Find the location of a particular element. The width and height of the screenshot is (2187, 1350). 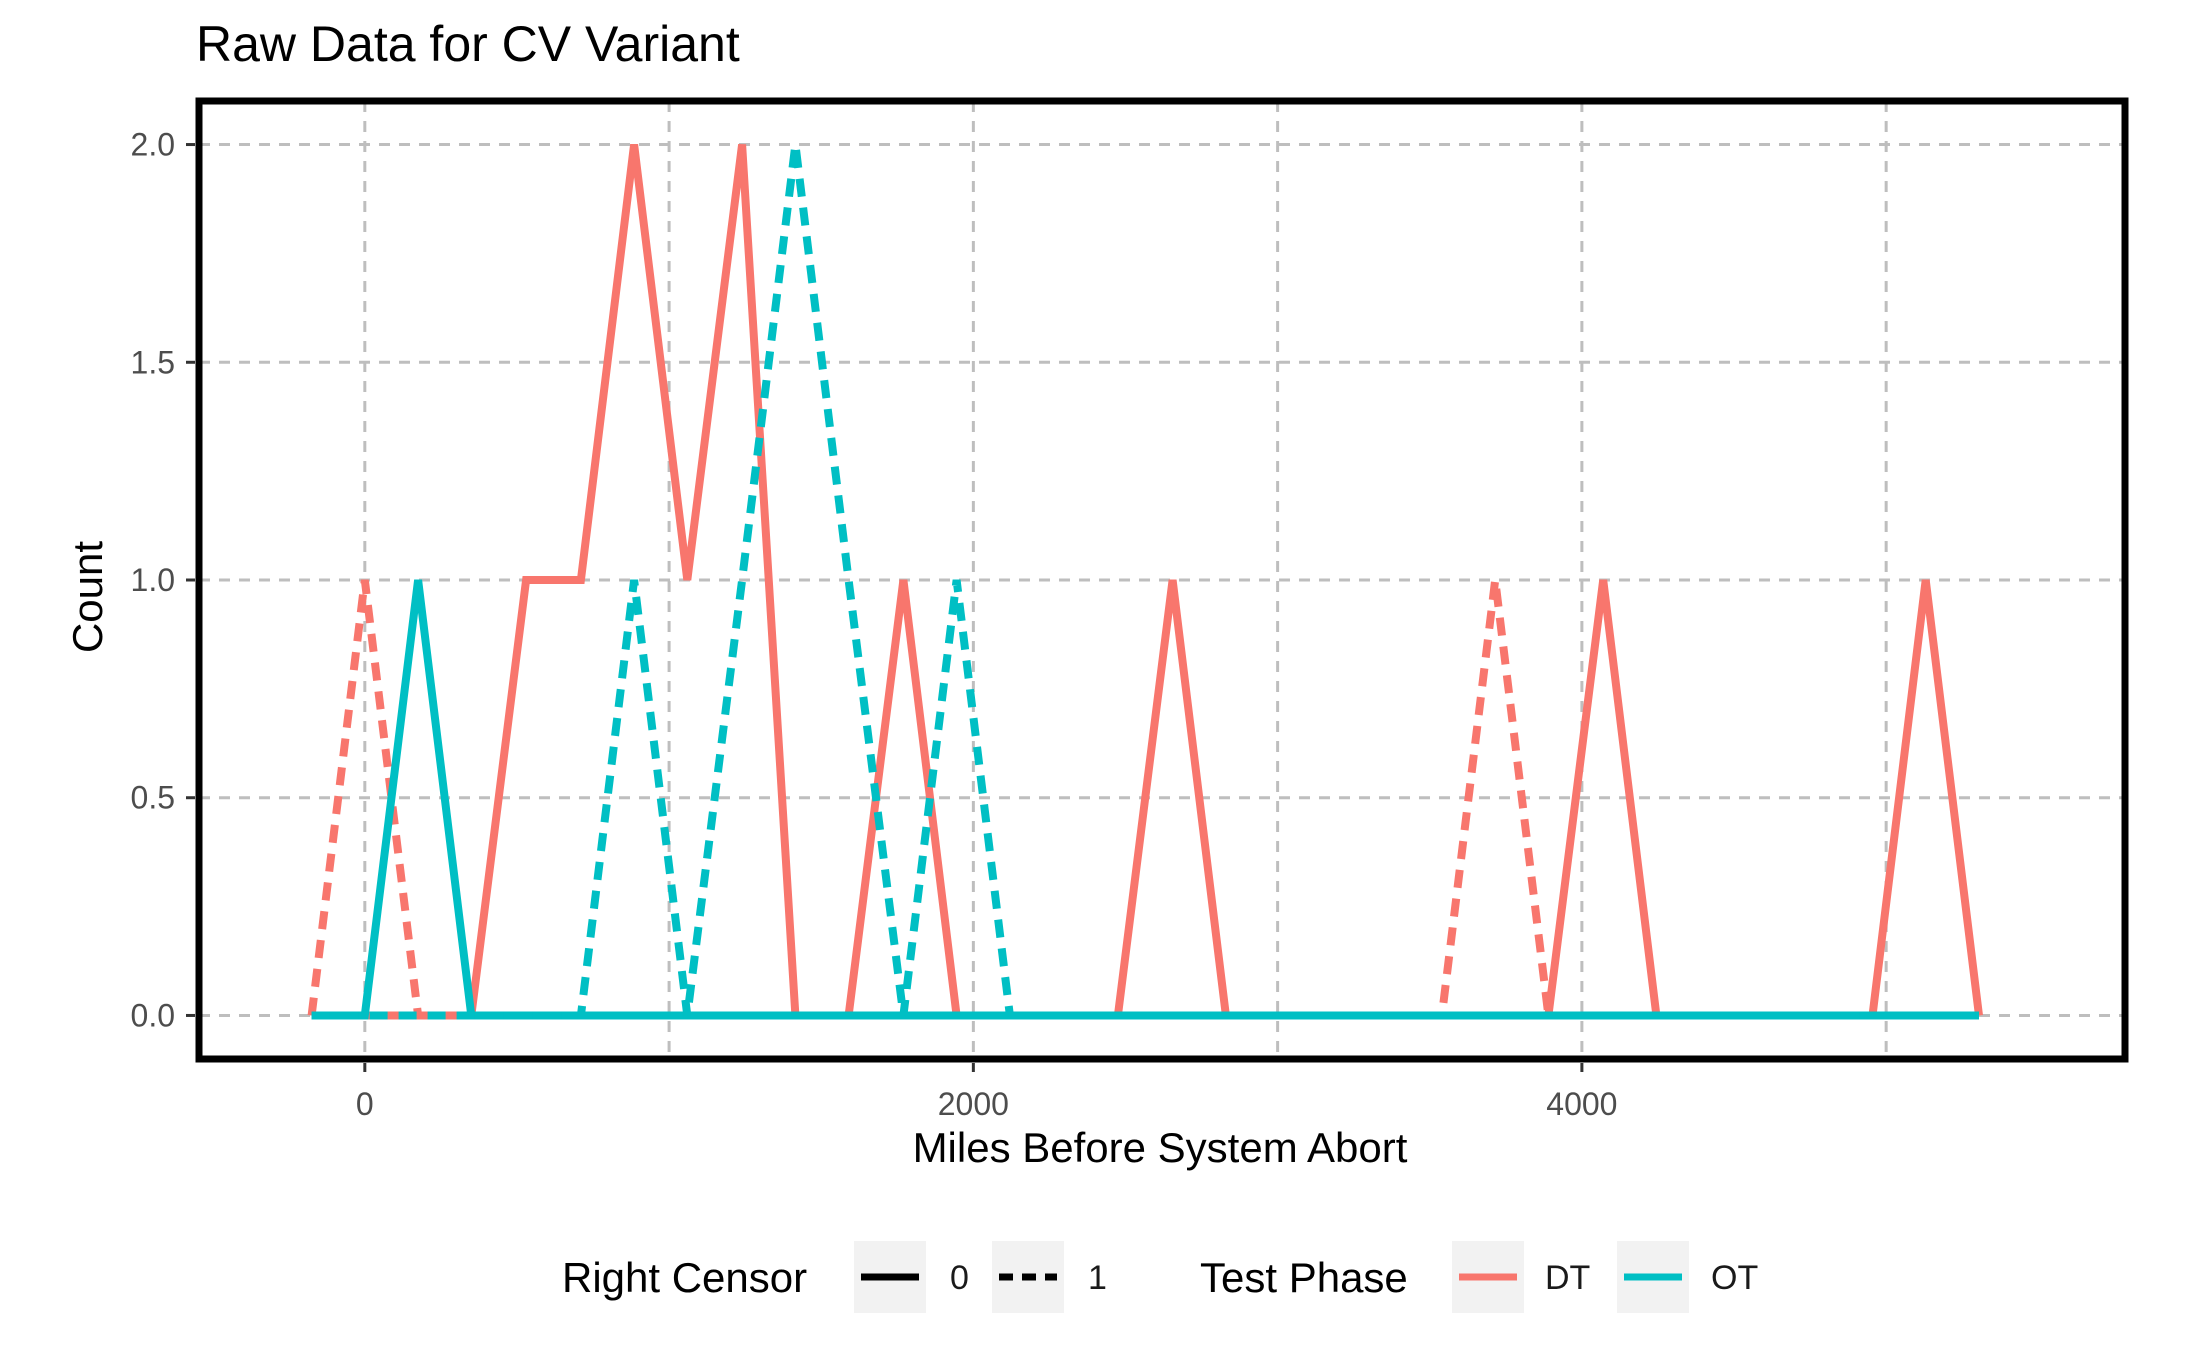

legend-label-censor-1: 1 is located at coordinates (1097, 1278).